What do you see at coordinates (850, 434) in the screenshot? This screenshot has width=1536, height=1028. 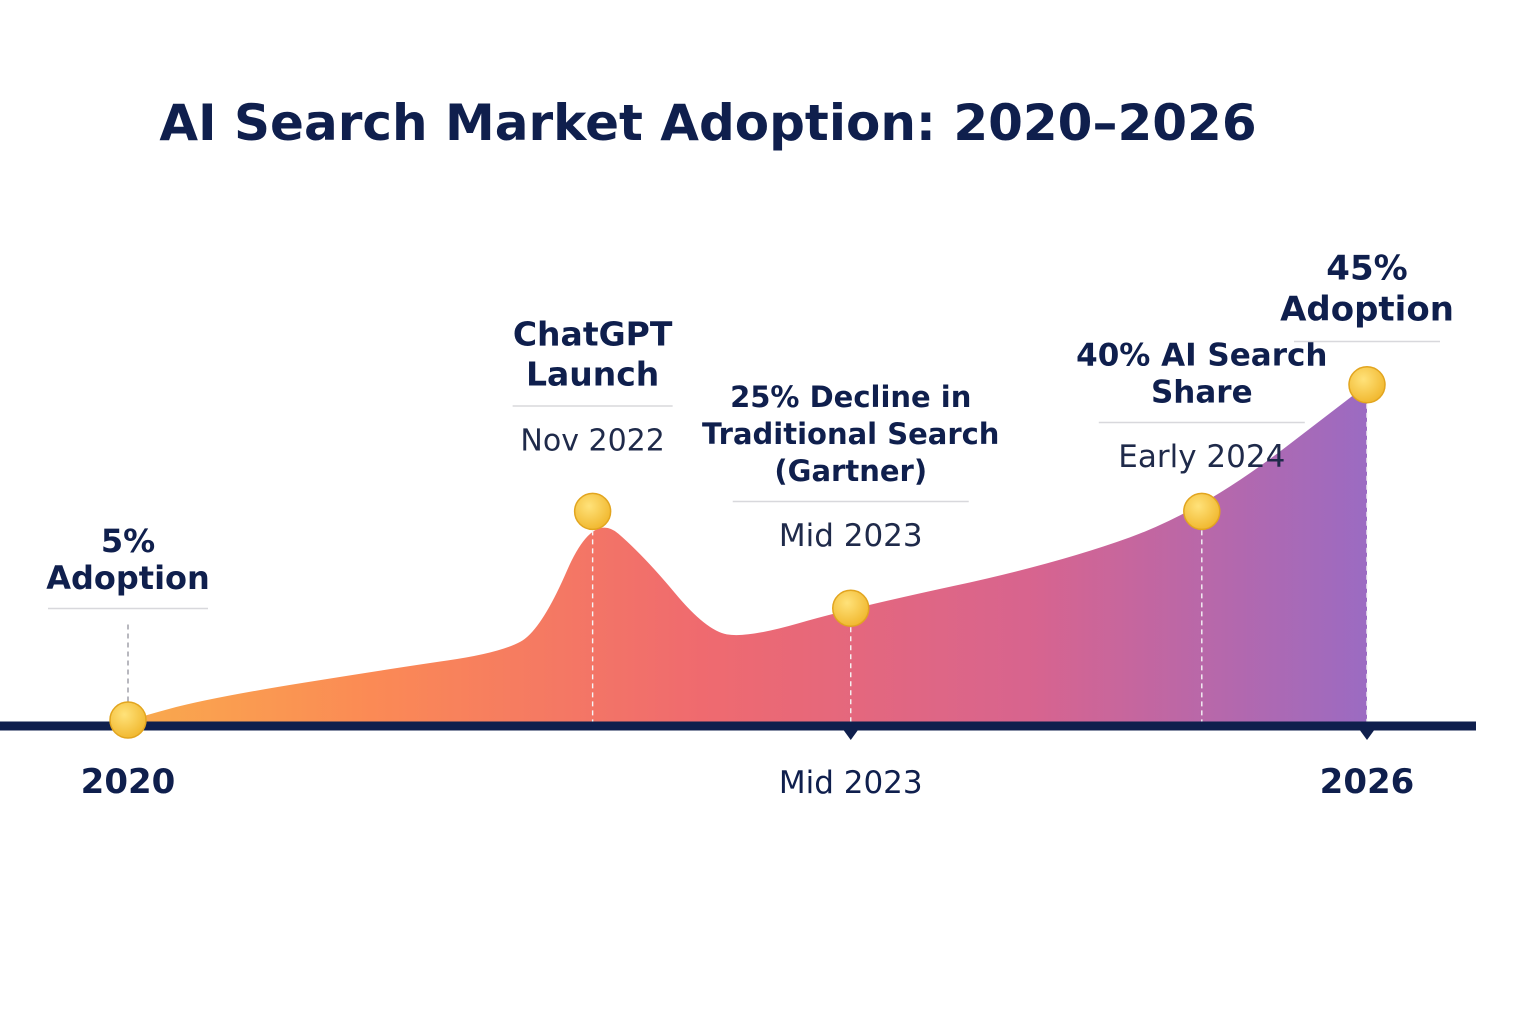 I see `annotation-label-line: Traditional Search` at bounding box center [850, 434].